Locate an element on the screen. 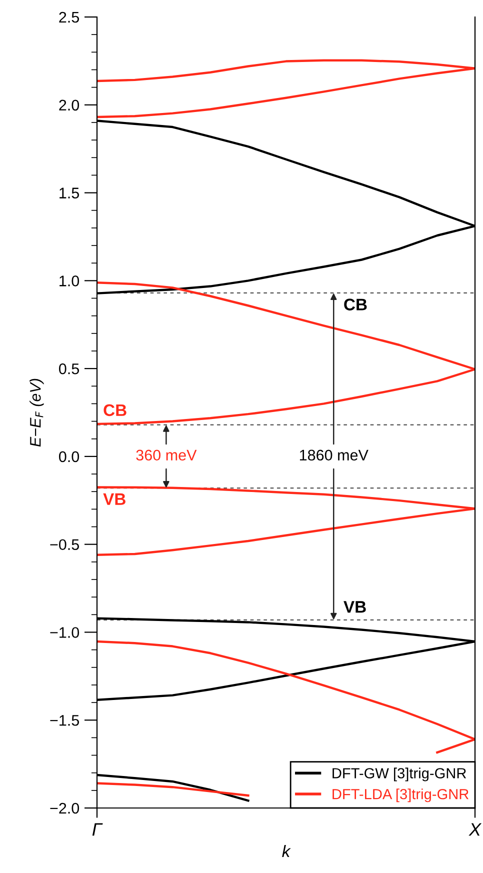 Image resolution: width=483 pixels, height=873 pixels. y-tick-label: 1.5 is located at coordinates (69, 193).